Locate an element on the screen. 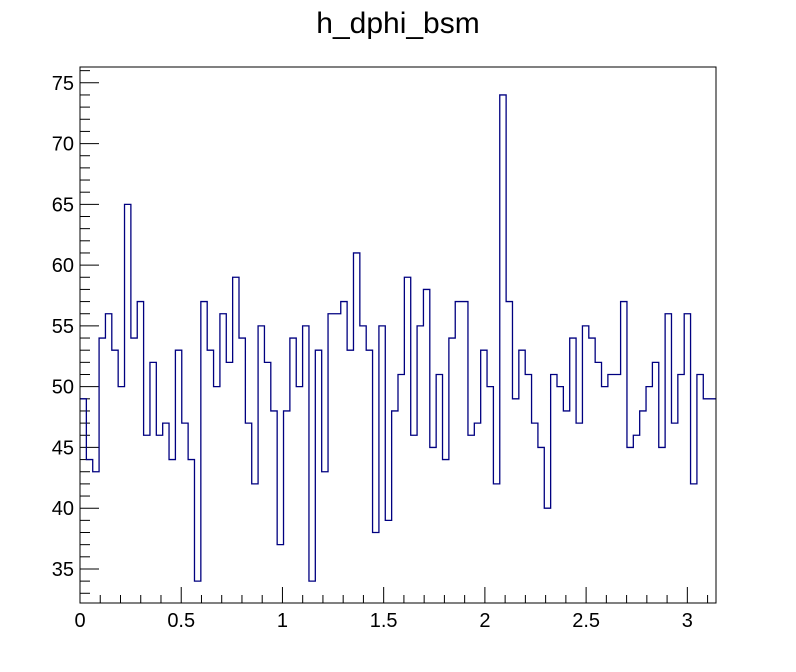 This screenshot has height=672, width=796. y-tick-label: 70 is located at coordinates (63, 145).